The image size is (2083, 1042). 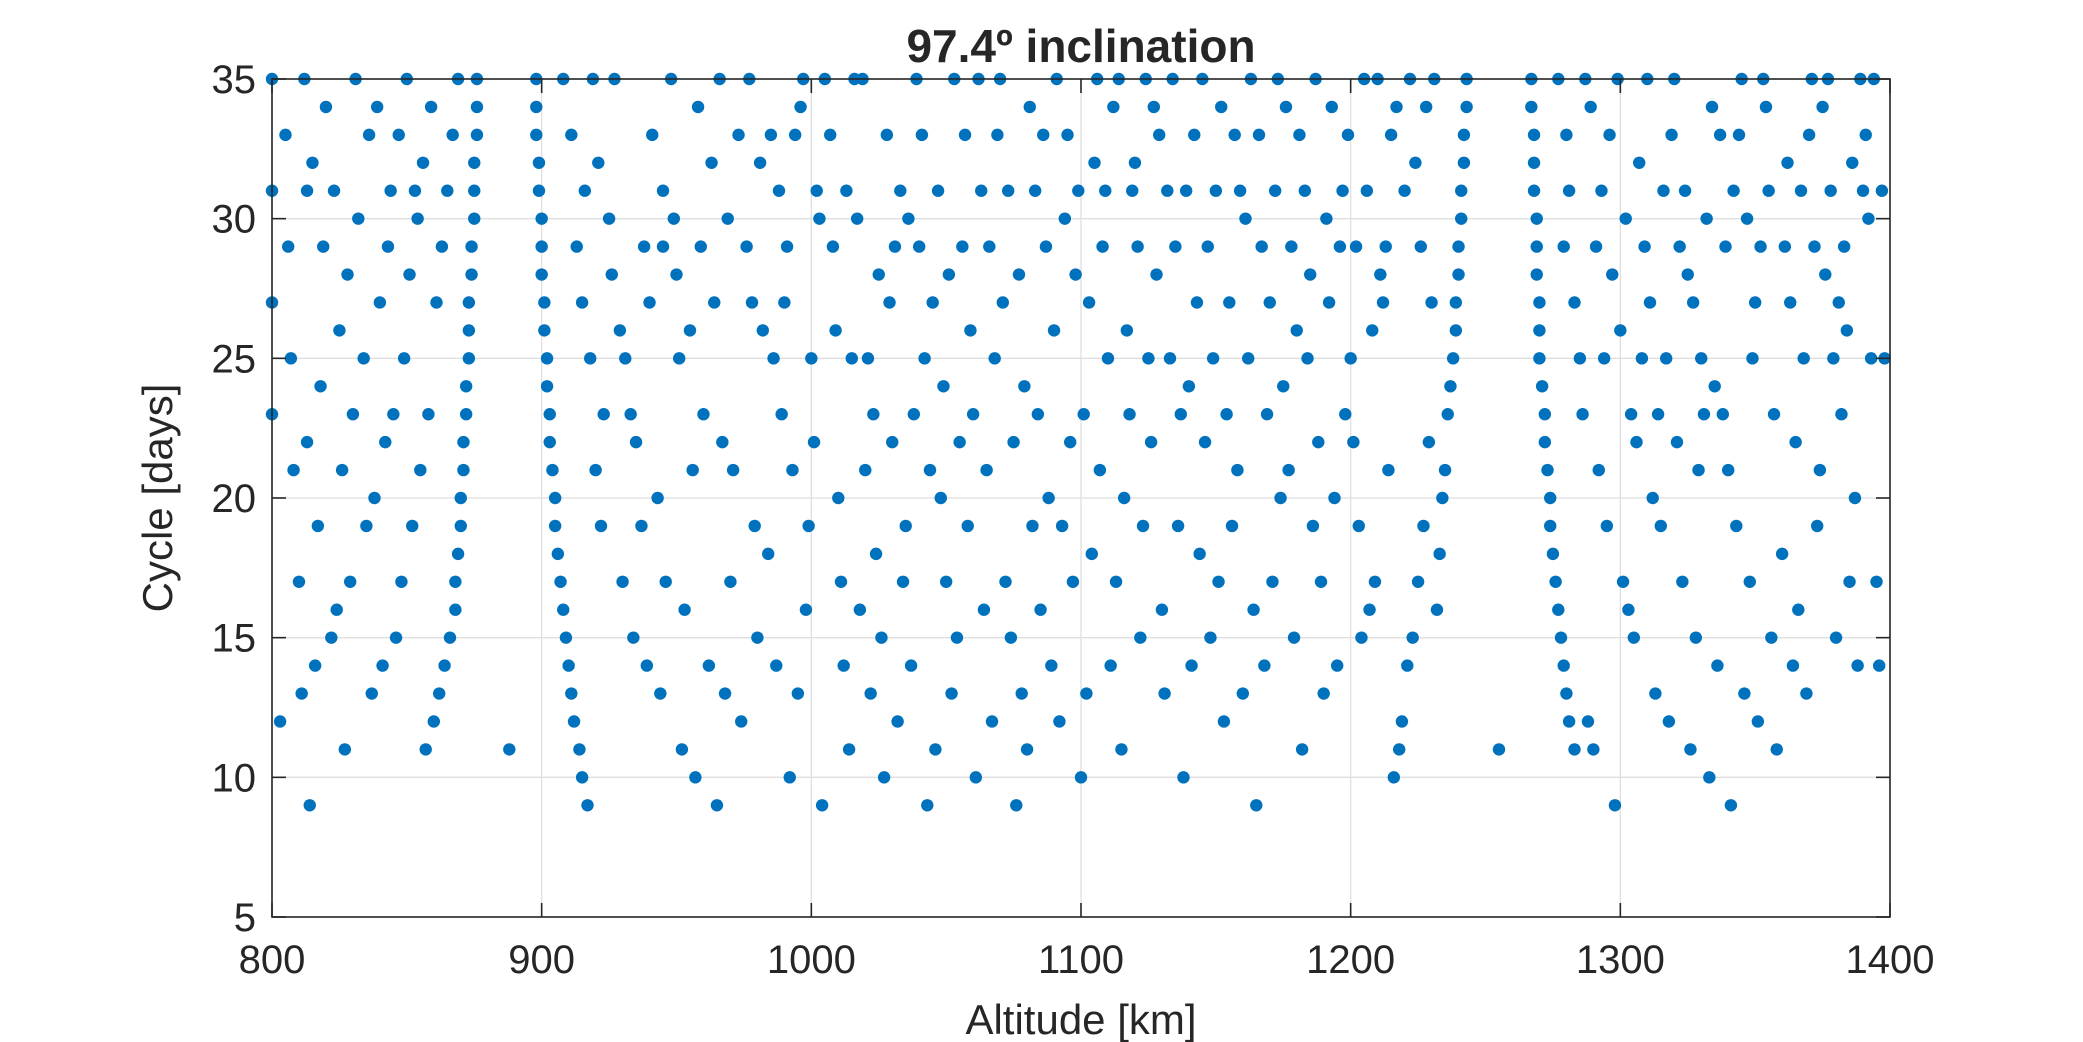 What do you see at coordinates (1350, 960) in the screenshot?
I see `x-tick-label: 1200` at bounding box center [1350, 960].